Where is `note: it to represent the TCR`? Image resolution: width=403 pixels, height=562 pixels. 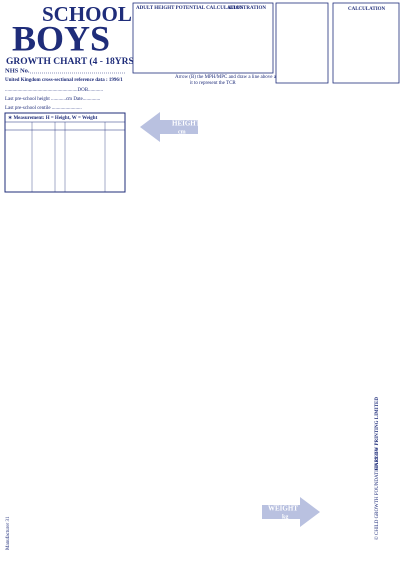
note: it to represent the TCR is located at coordinates (213, 83).